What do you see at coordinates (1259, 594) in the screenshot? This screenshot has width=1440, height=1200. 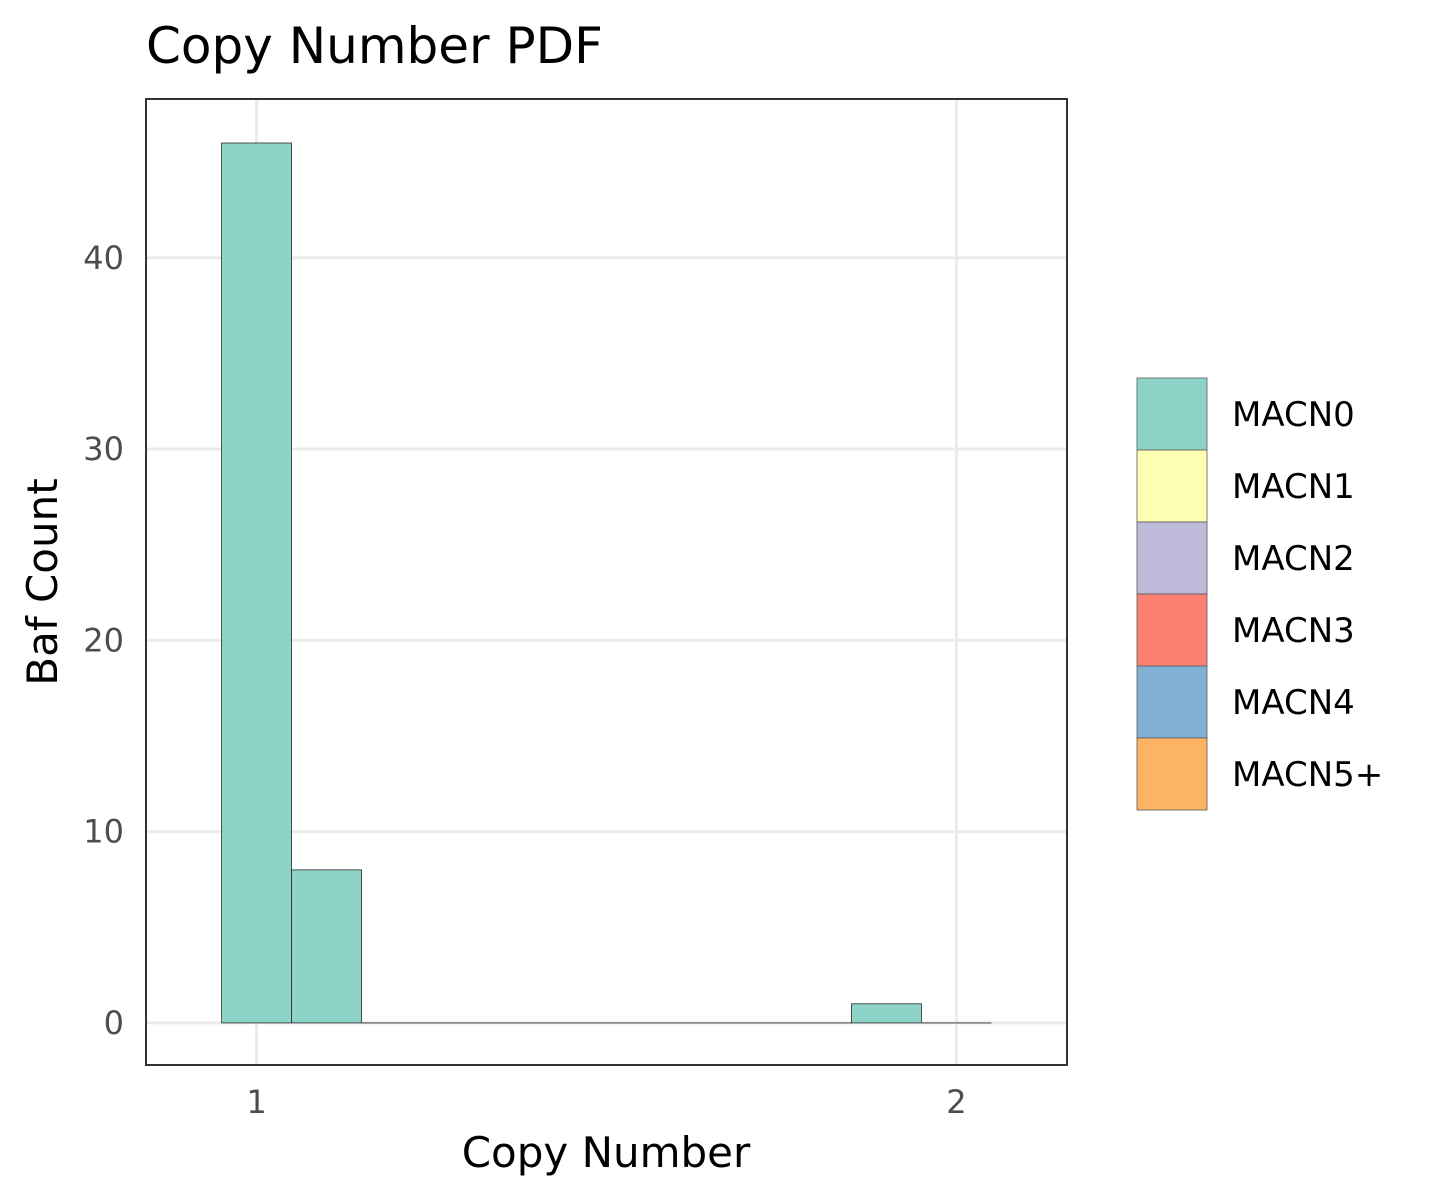 I see `legend: MACN0 MACN1 MACN2 MACN3 MACN4 MACN5+` at bounding box center [1259, 594].